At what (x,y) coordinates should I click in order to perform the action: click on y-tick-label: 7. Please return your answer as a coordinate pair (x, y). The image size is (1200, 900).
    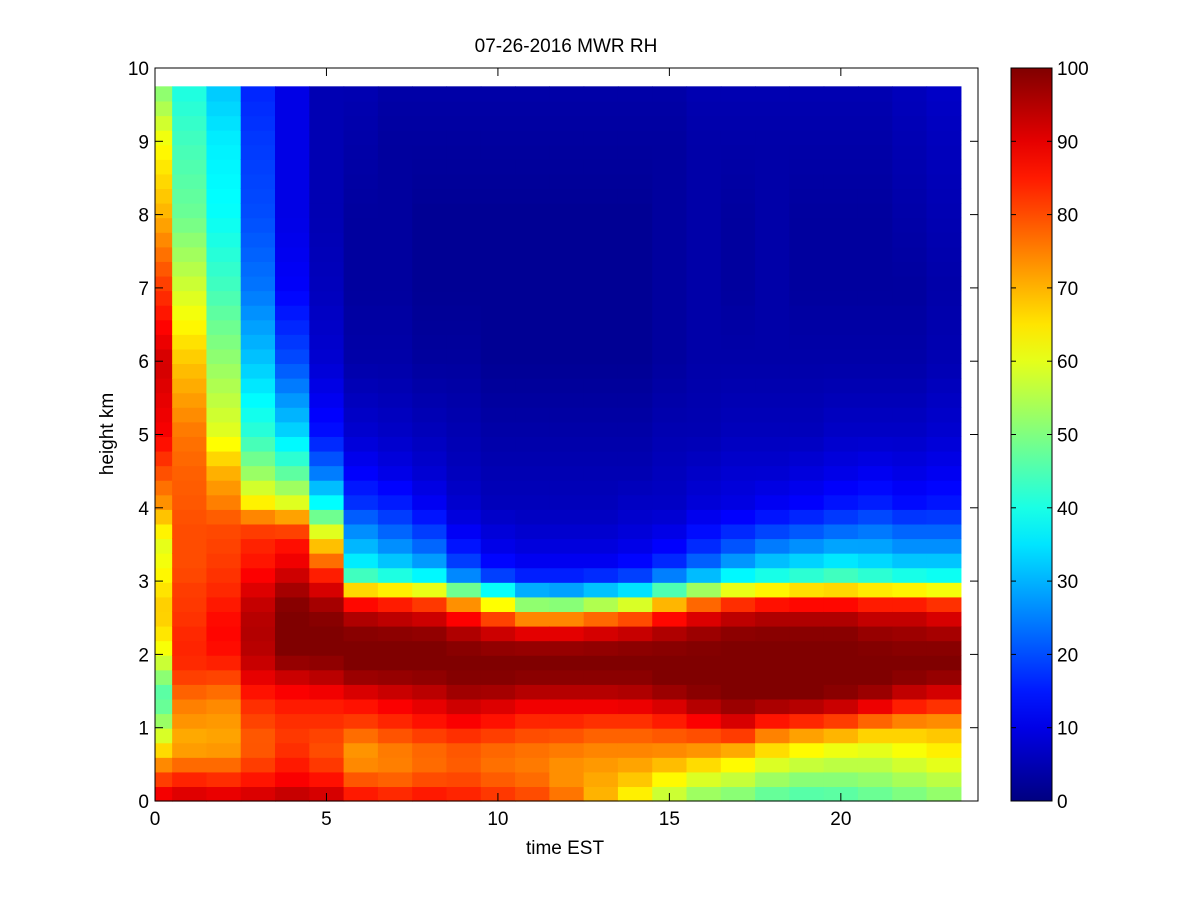
    Looking at the image, I should click on (143, 289).